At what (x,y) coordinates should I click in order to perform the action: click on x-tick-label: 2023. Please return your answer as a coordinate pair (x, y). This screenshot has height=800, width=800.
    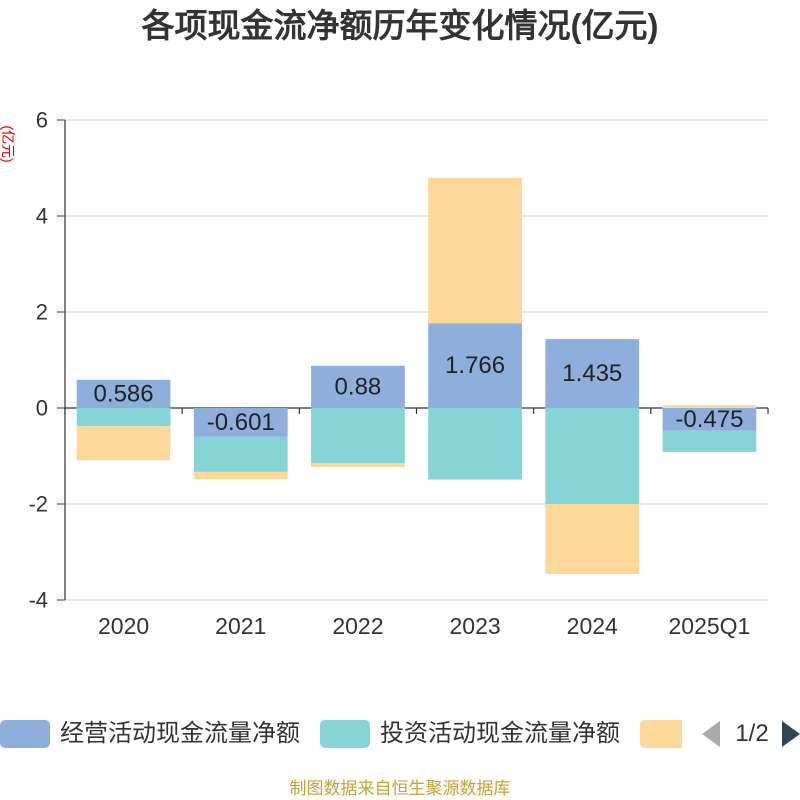
    Looking at the image, I should click on (474, 626).